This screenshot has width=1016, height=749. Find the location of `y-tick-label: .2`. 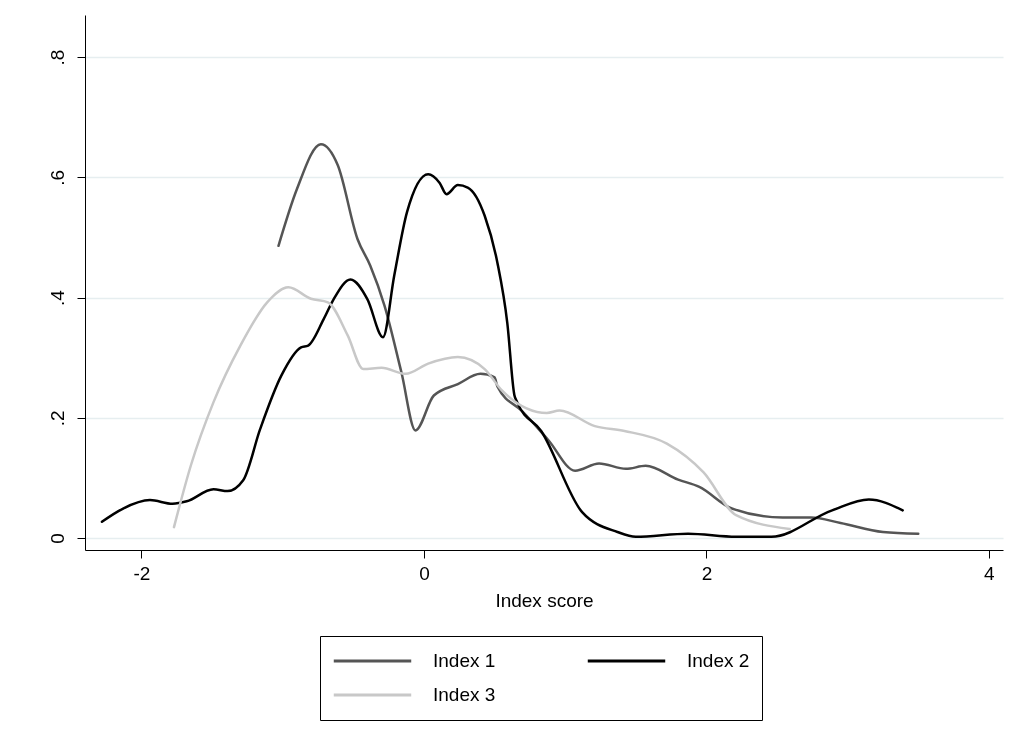

y-tick-label: .2 is located at coordinates (57, 418).